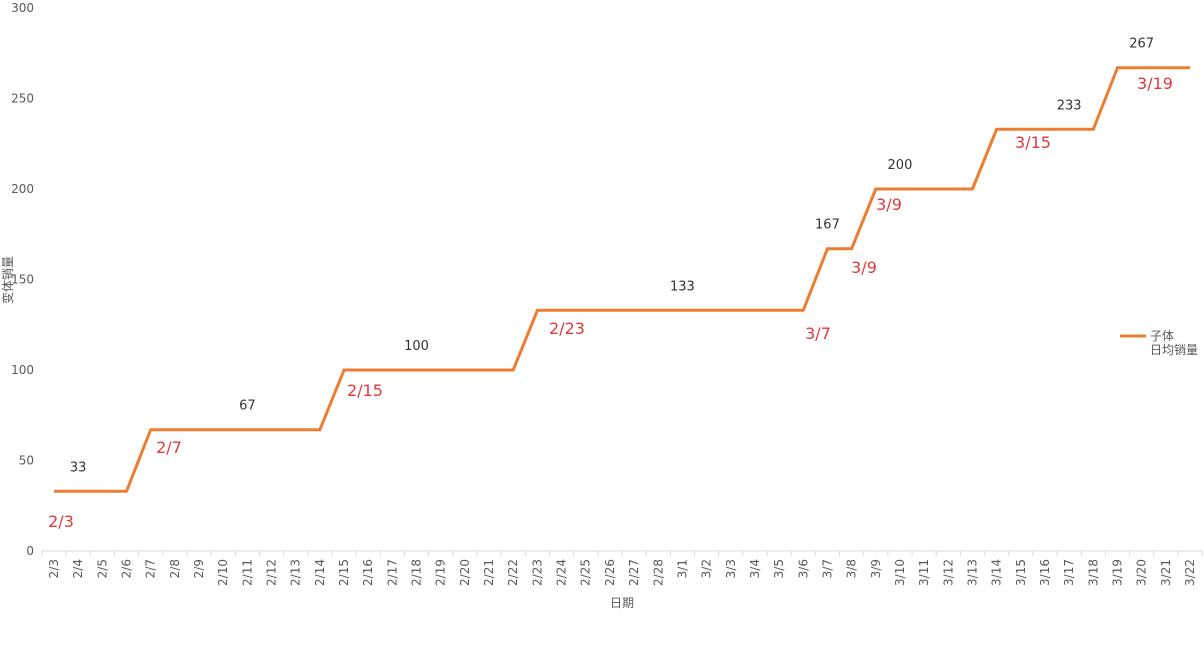 This screenshot has height=669, width=1204. Describe the element at coordinates (1069, 105) in the screenshot. I see `data-label: 233` at that location.